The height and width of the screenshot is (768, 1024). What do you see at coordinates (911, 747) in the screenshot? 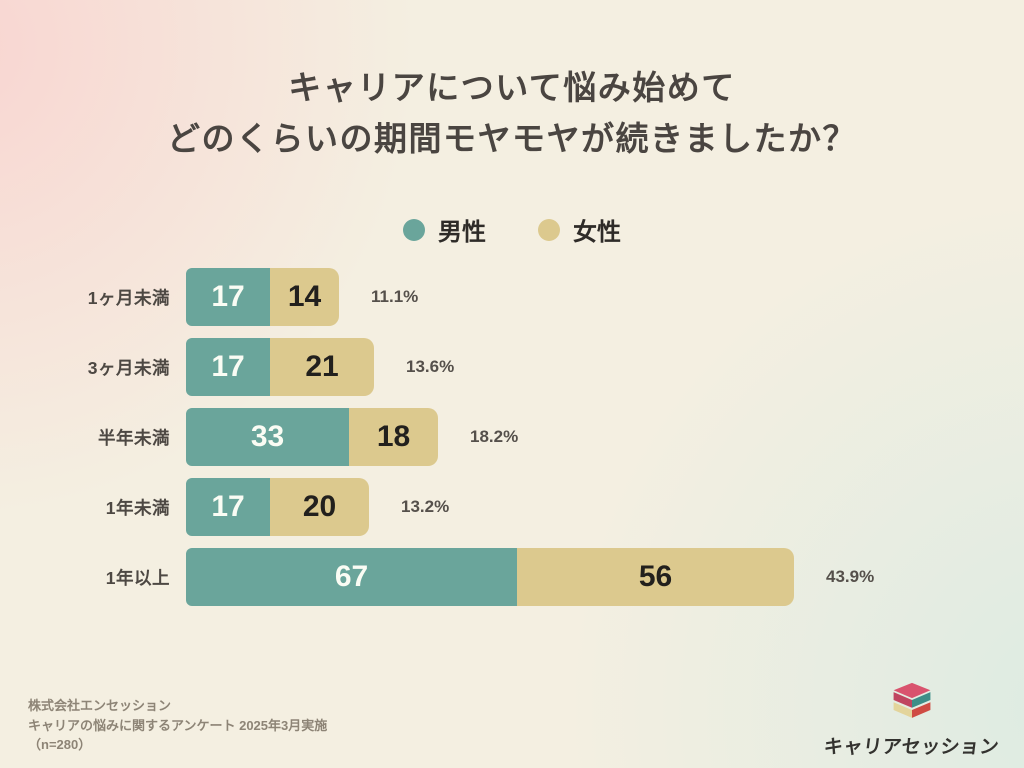
I see `brand-logo-text: キャリアセッション` at bounding box center [911, 747].